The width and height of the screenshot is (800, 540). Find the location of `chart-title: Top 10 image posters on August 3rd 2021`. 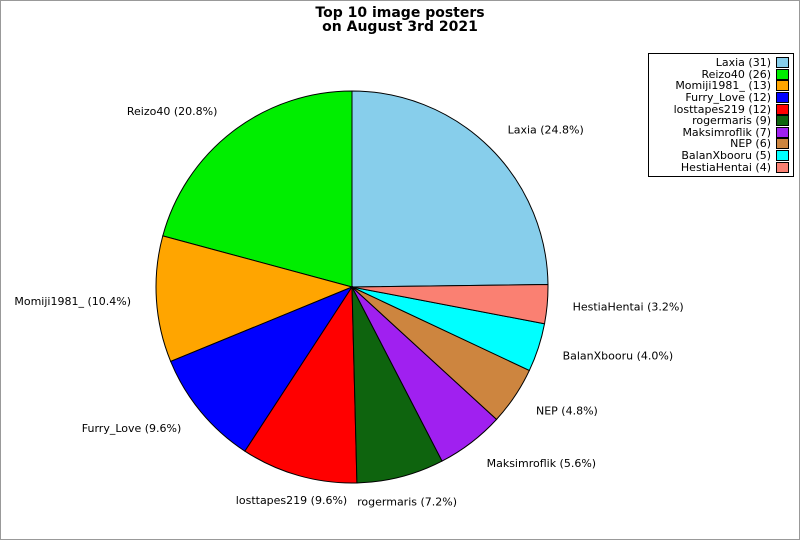

chart-title: Top 10 image posters on August 3rd 2021 is located at coordinates (400, 20).